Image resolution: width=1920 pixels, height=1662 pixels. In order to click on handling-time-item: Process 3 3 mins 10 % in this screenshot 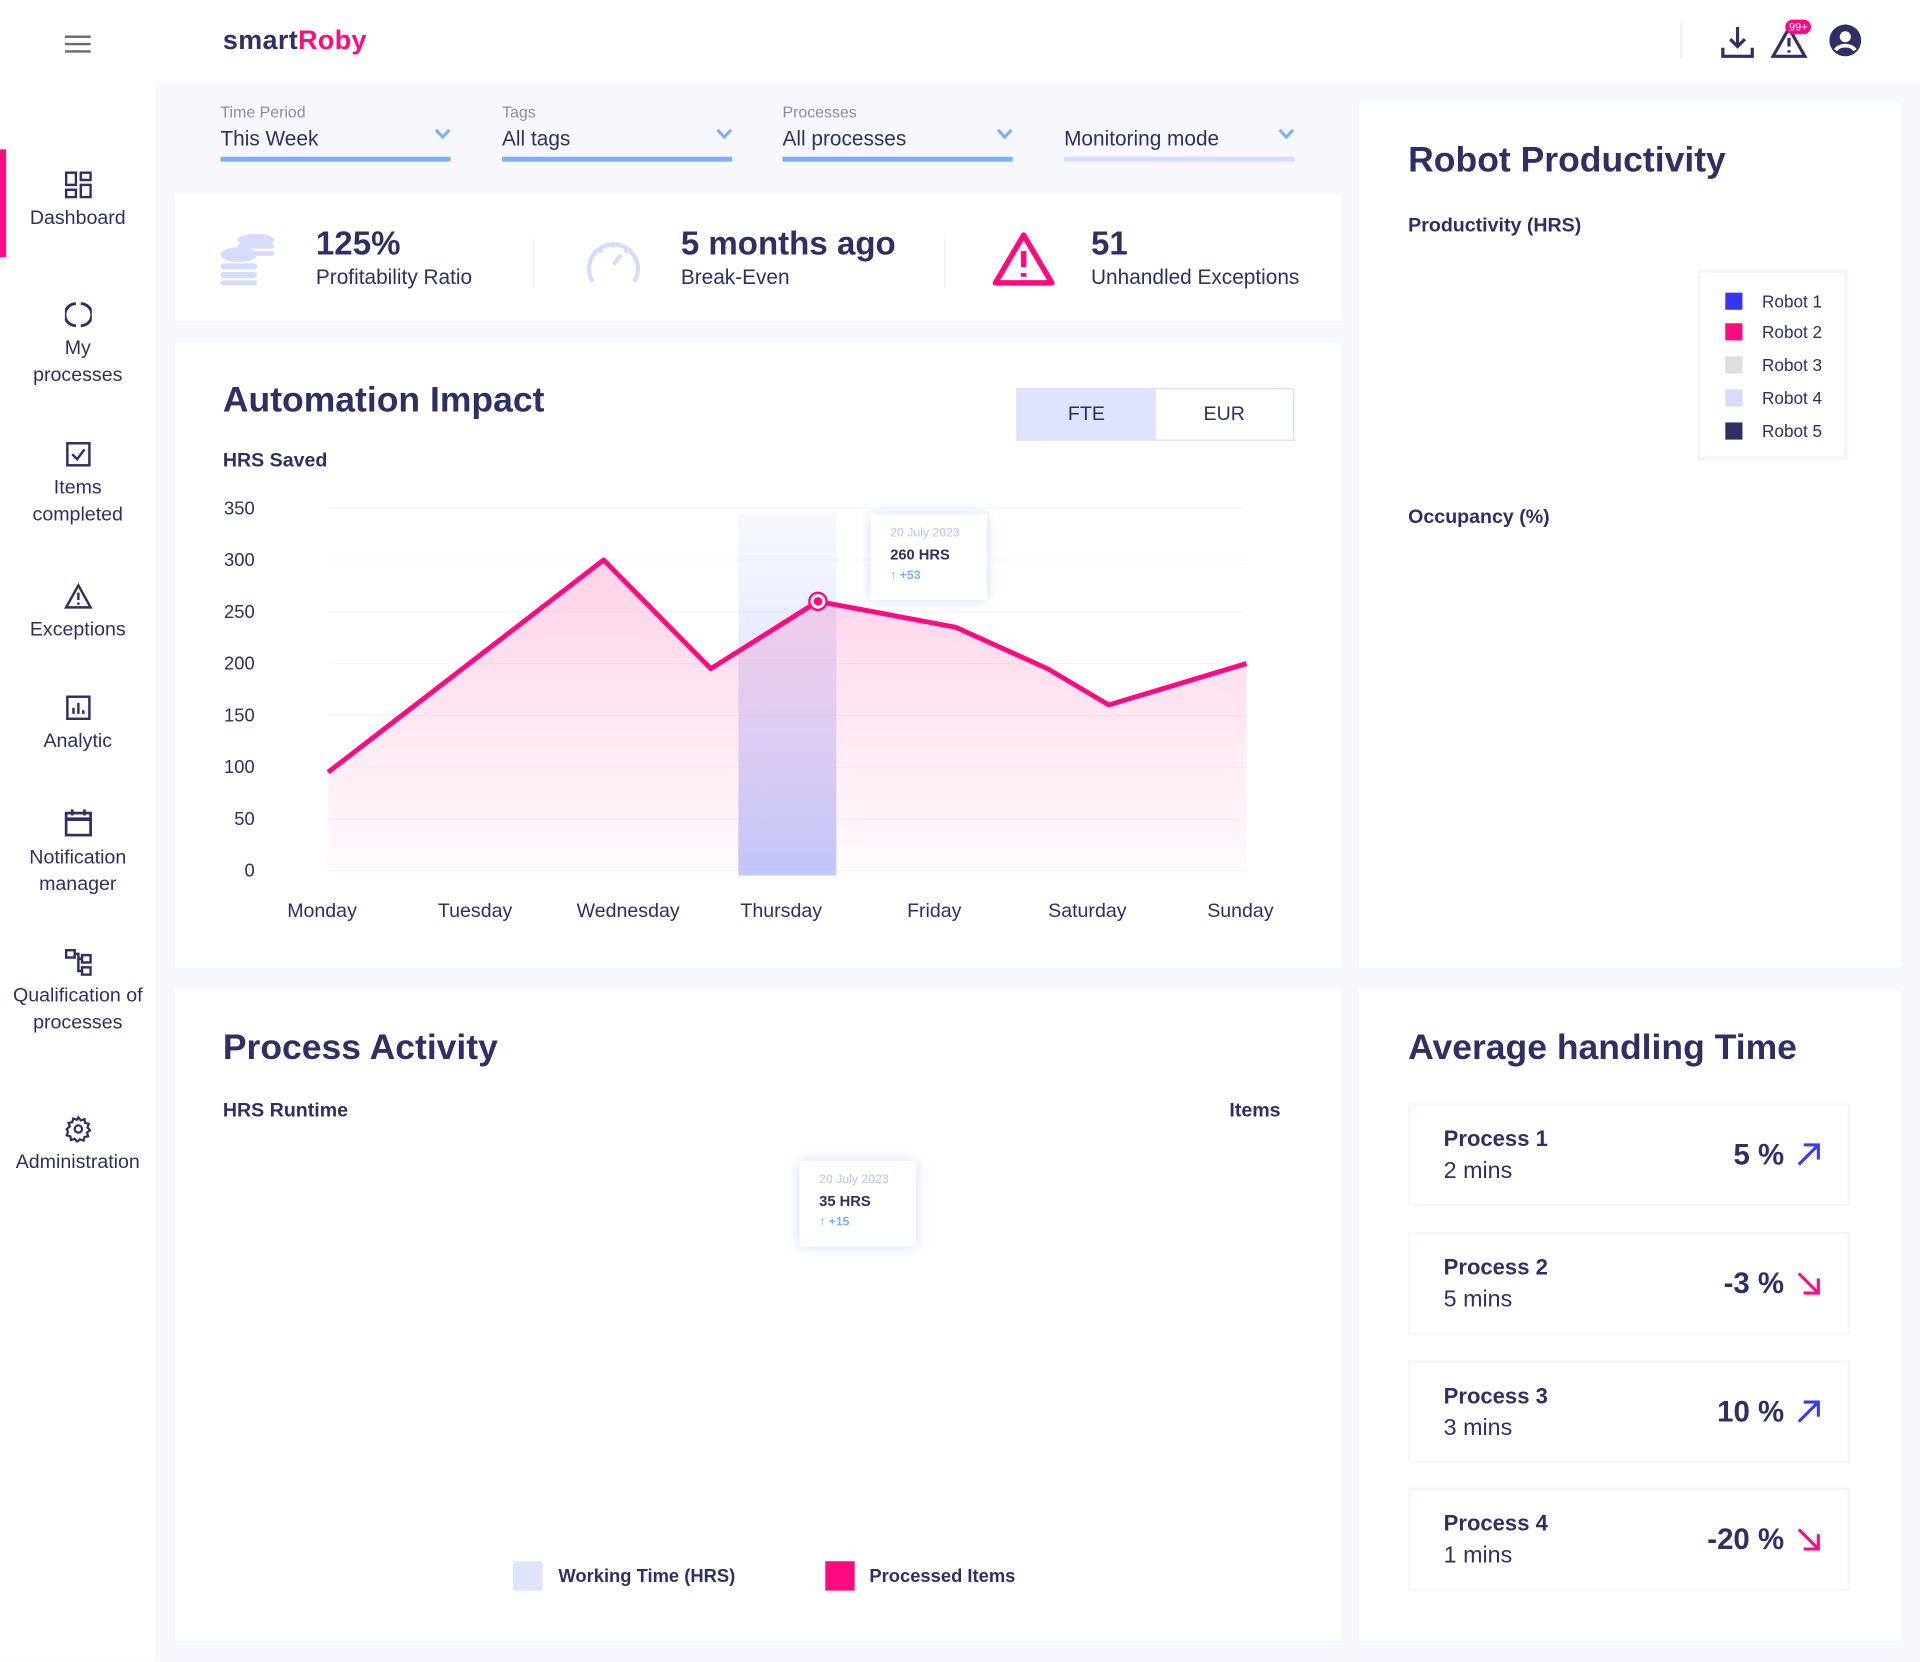, I will do `click(1629, 1412)`.